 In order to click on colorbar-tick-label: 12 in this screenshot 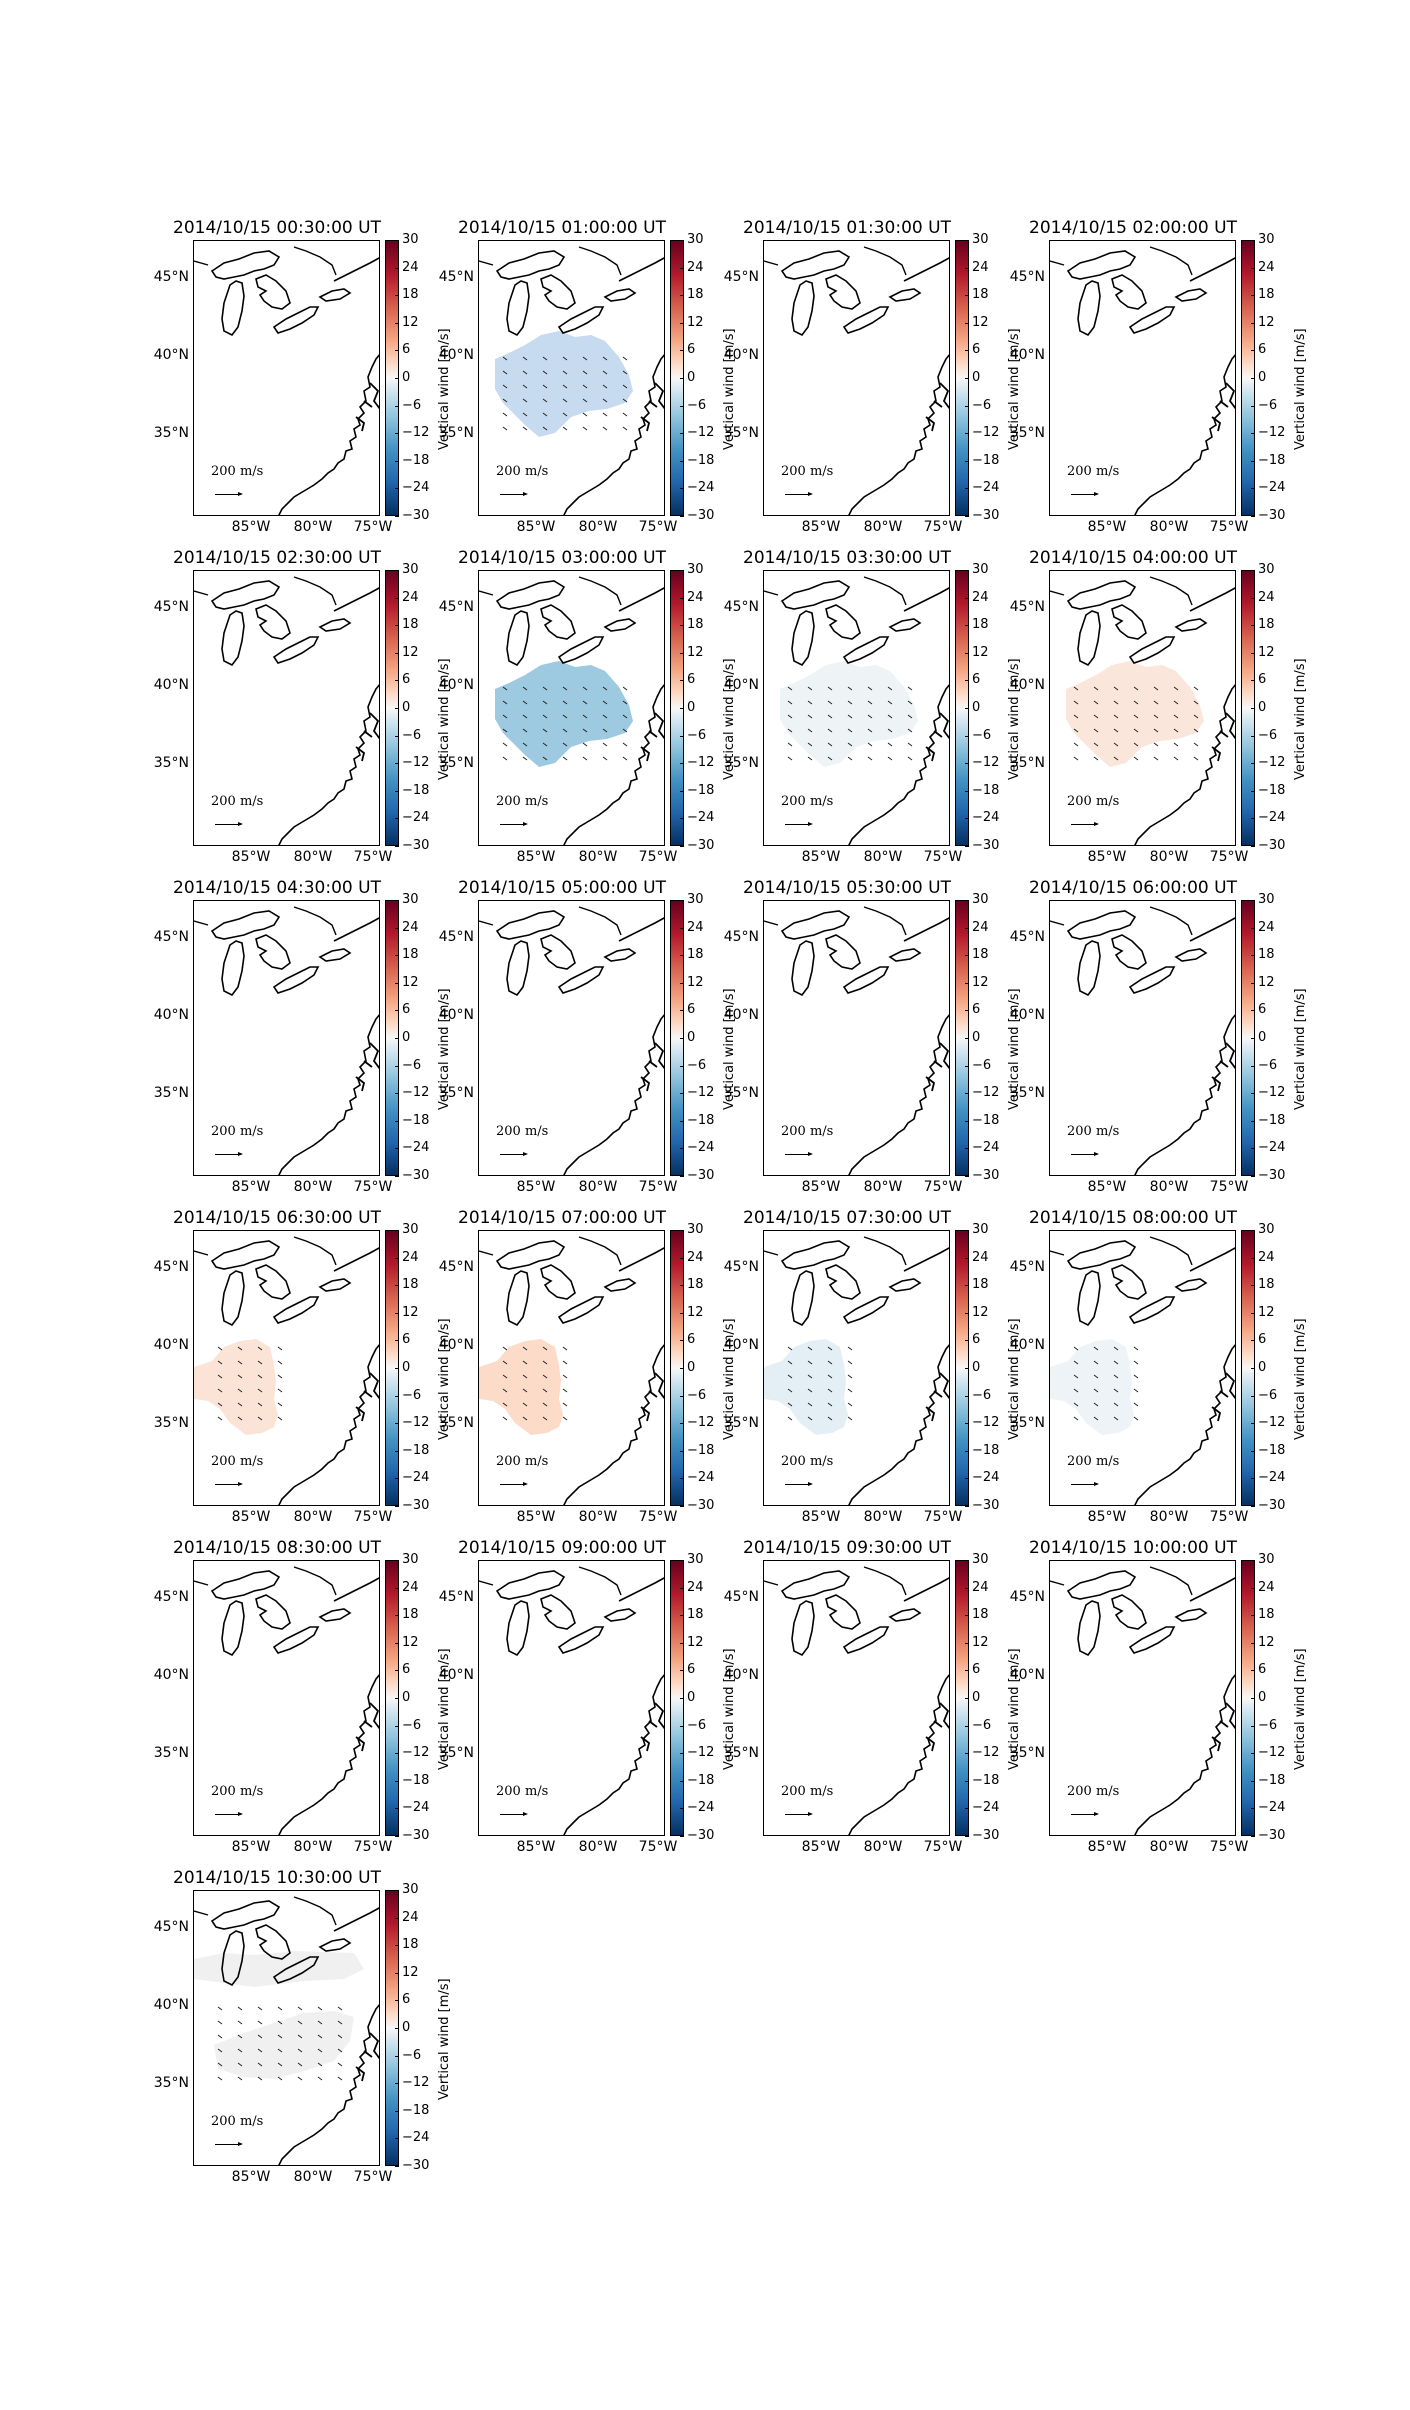, I will do `click(695, 1312)`.